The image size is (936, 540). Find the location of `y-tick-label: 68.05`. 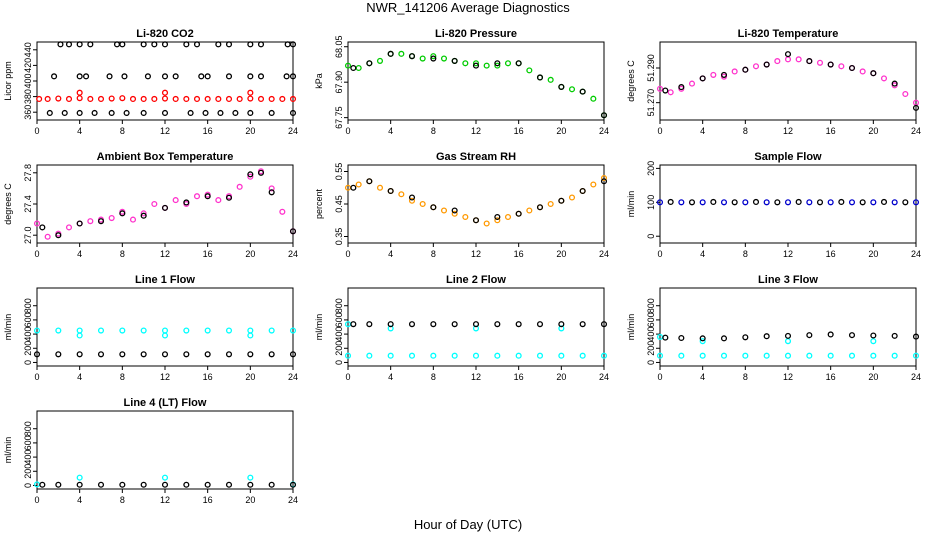

y-tick-label: 68.05 is located at coordinates (339, 46).